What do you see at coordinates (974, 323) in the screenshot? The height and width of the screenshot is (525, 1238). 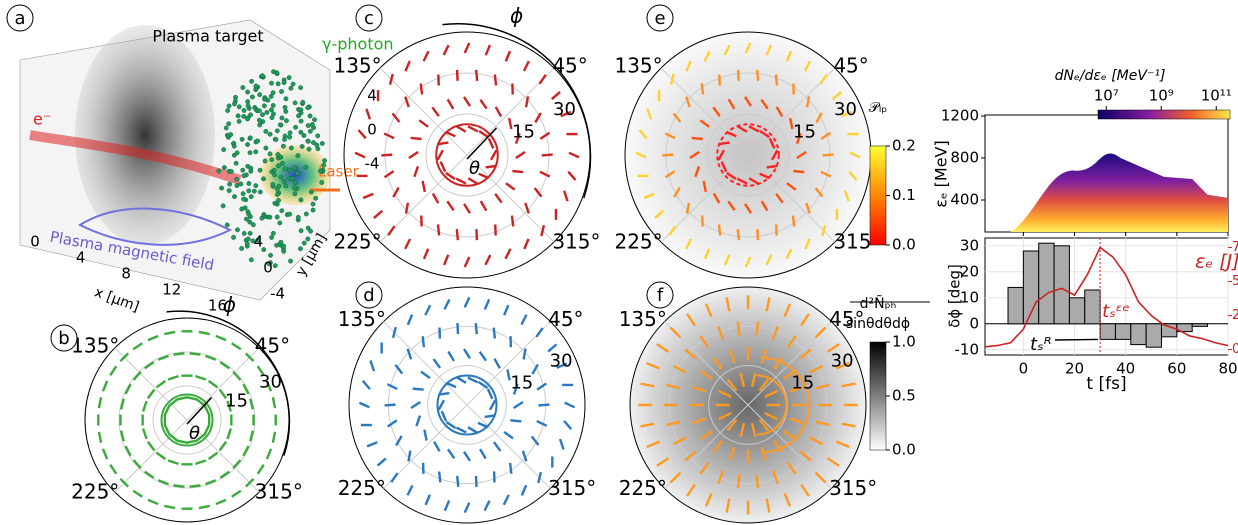 I see `y-tick-label: 0` at bounding box center [974, 323].